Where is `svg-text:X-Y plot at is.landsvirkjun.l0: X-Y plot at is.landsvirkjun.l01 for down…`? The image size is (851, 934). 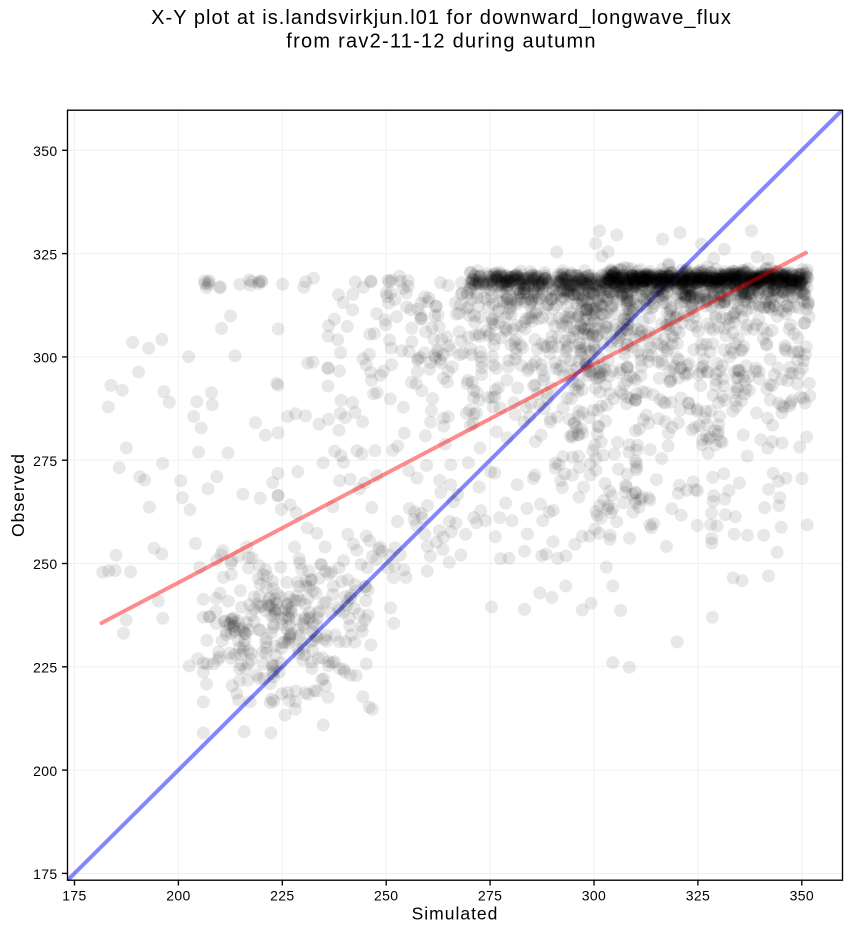 svg-text:X-Y plot at is.landsvirkjun.l0: X-Y plot at is.landsvirkjun.l01 for down… is located at coordinates (441, 18).